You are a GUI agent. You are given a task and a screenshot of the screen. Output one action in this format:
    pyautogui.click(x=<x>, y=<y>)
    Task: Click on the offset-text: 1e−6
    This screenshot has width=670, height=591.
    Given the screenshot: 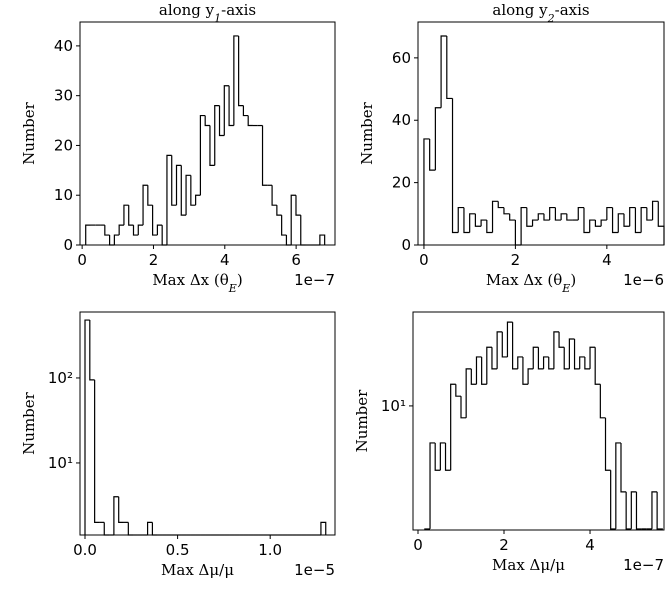 What is the action you would take?
    pyautogui.click(x=643, y=280)
    